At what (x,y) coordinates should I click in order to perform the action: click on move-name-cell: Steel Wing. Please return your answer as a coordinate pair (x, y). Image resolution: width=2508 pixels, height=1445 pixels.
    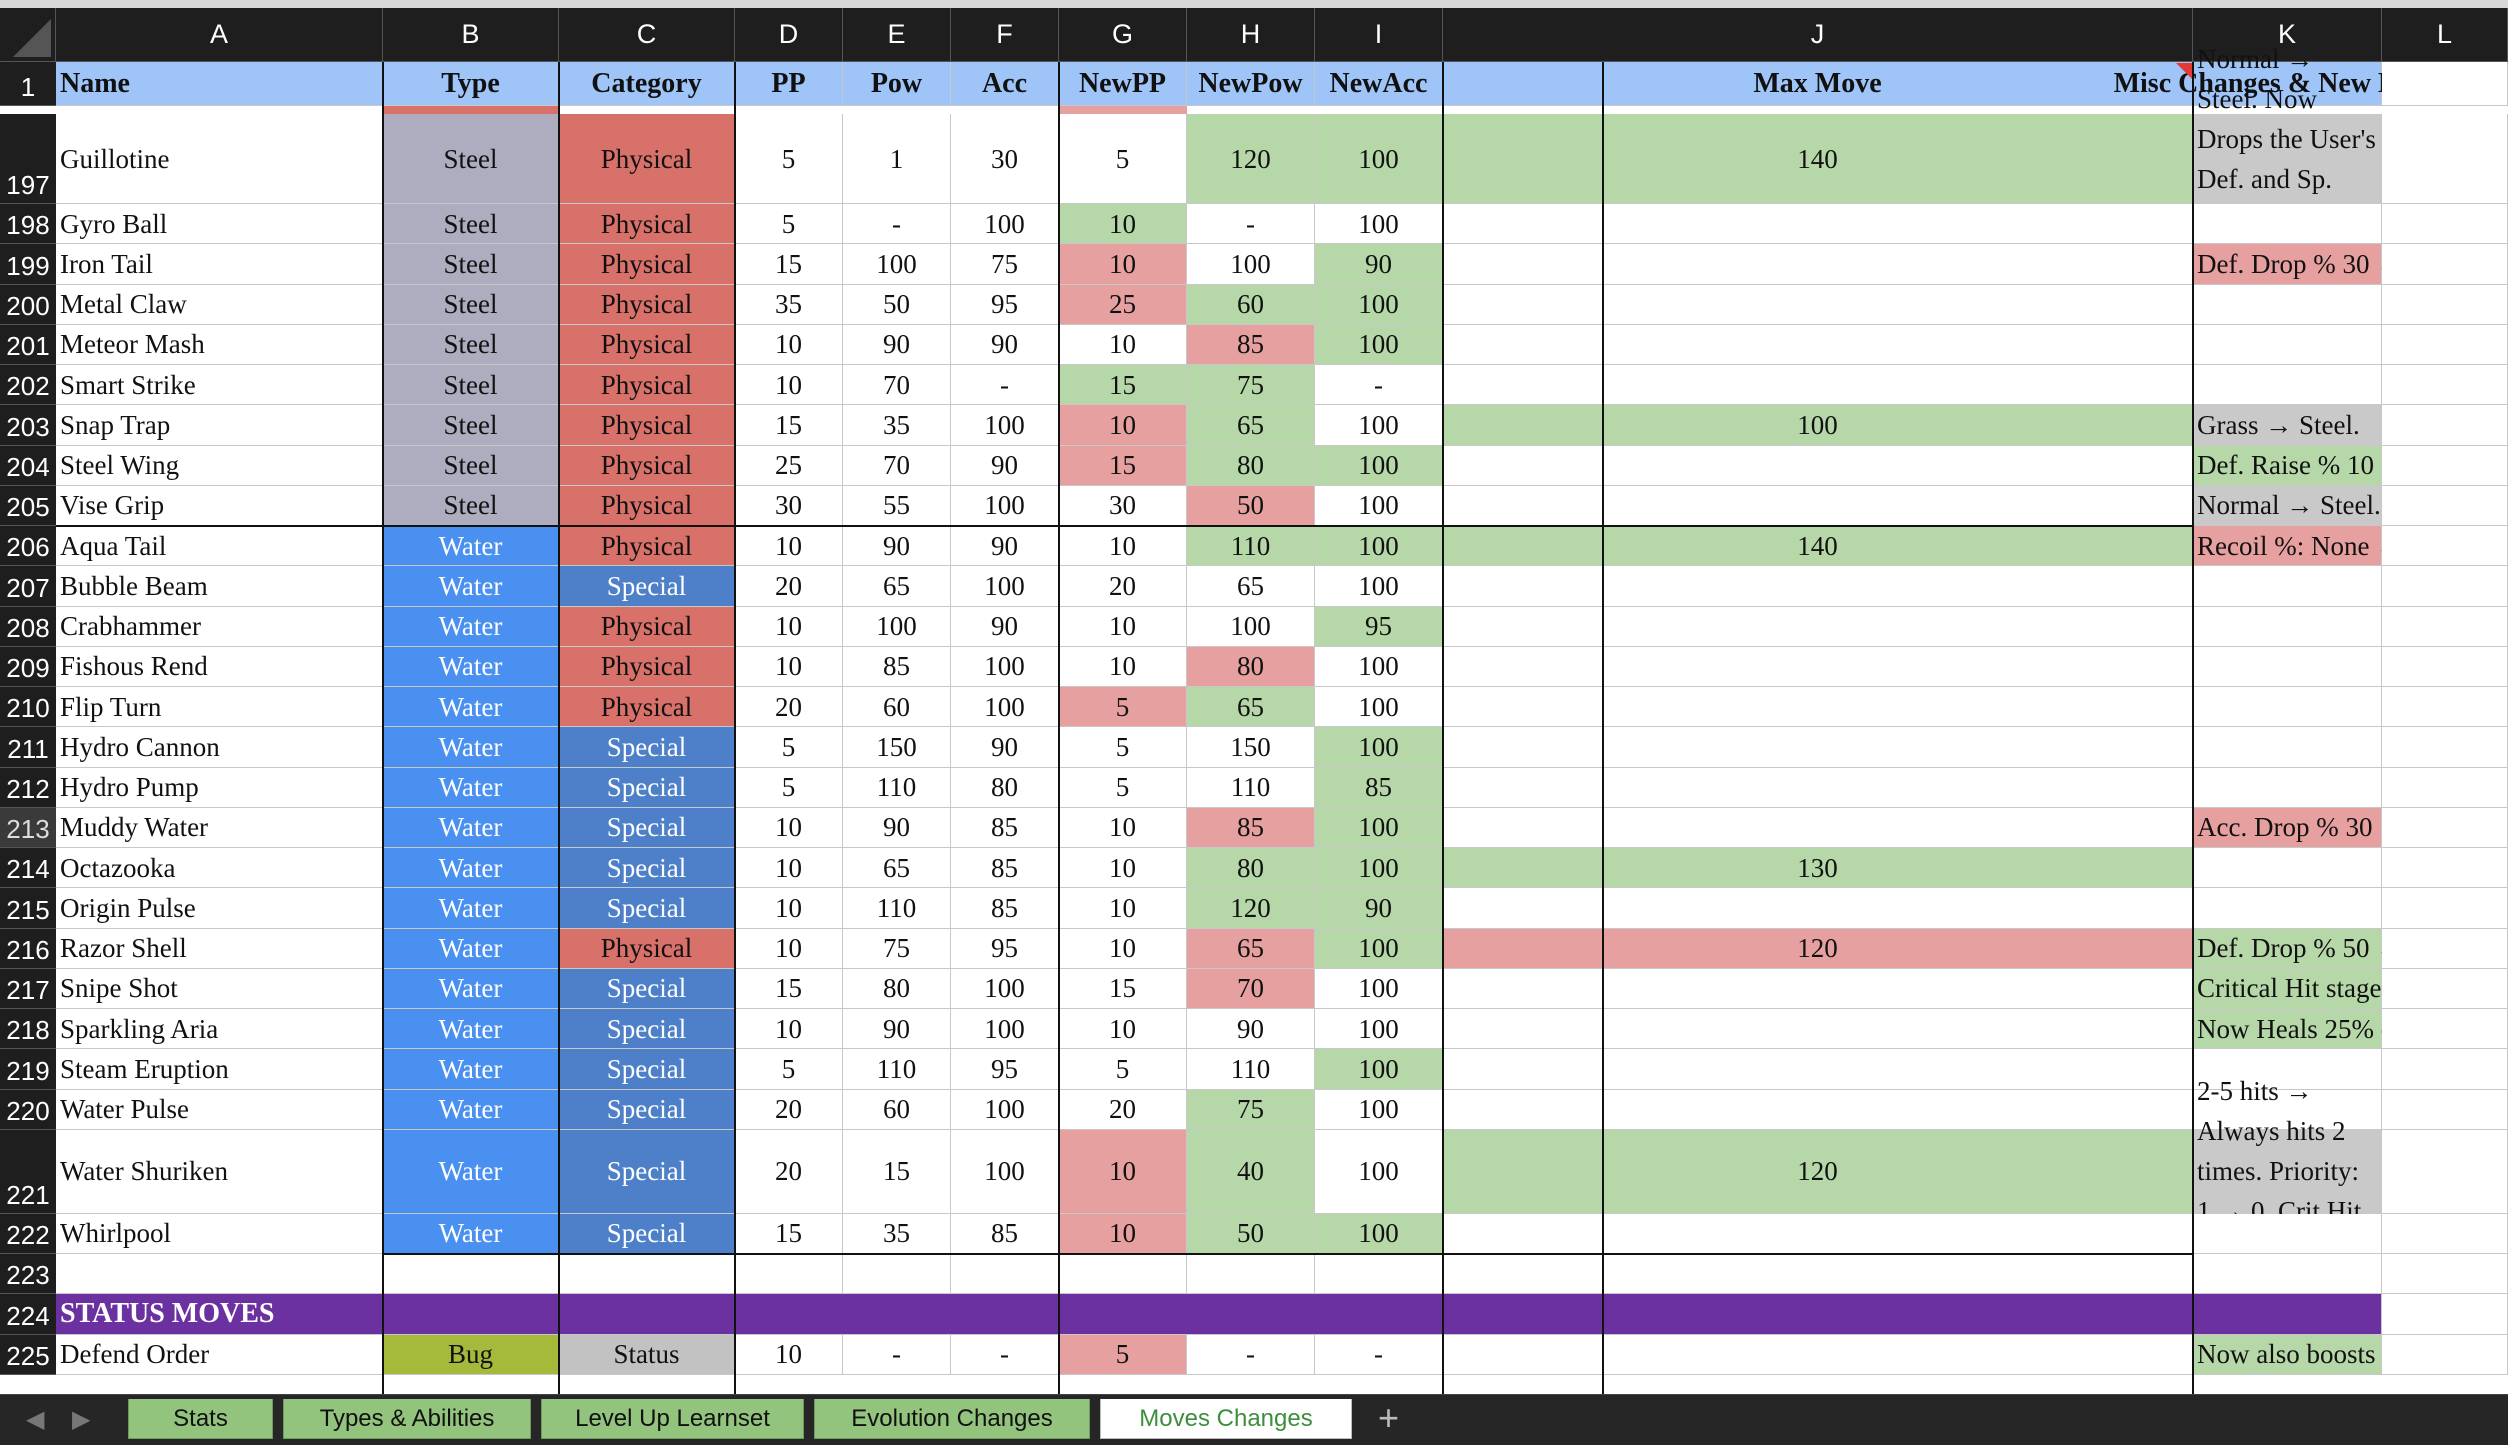
    Looking at the image, I should click on (219, 465).